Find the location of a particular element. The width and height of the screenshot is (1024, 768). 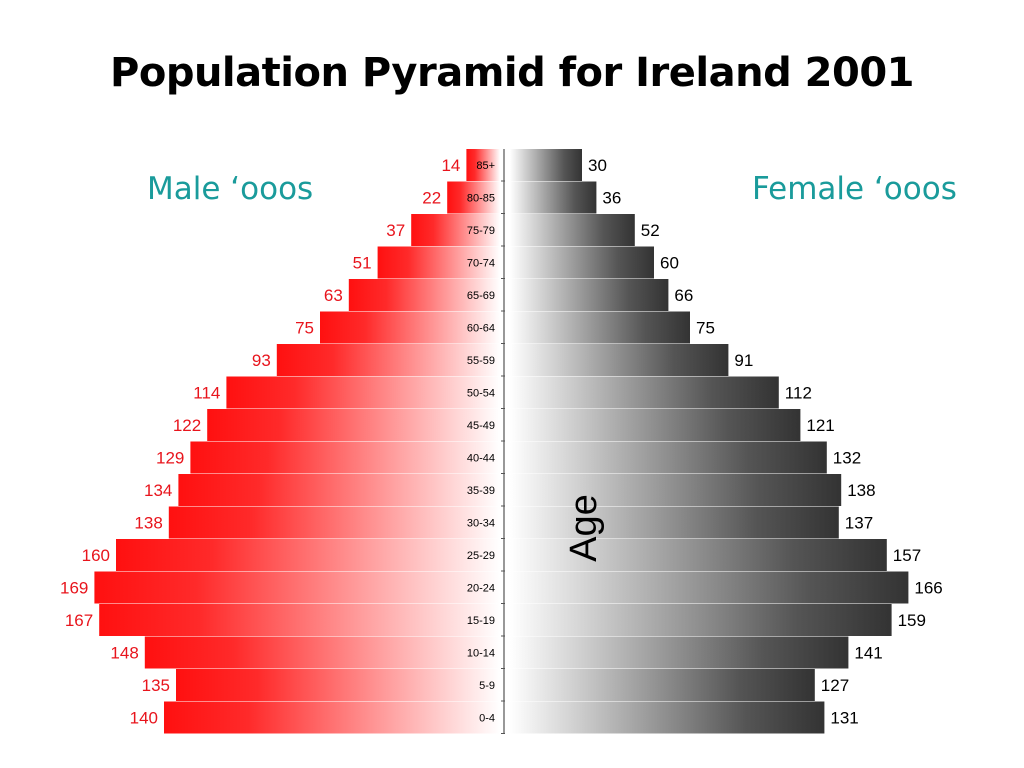

female-value-45-49: 121 is located at coordinates (820, 425).